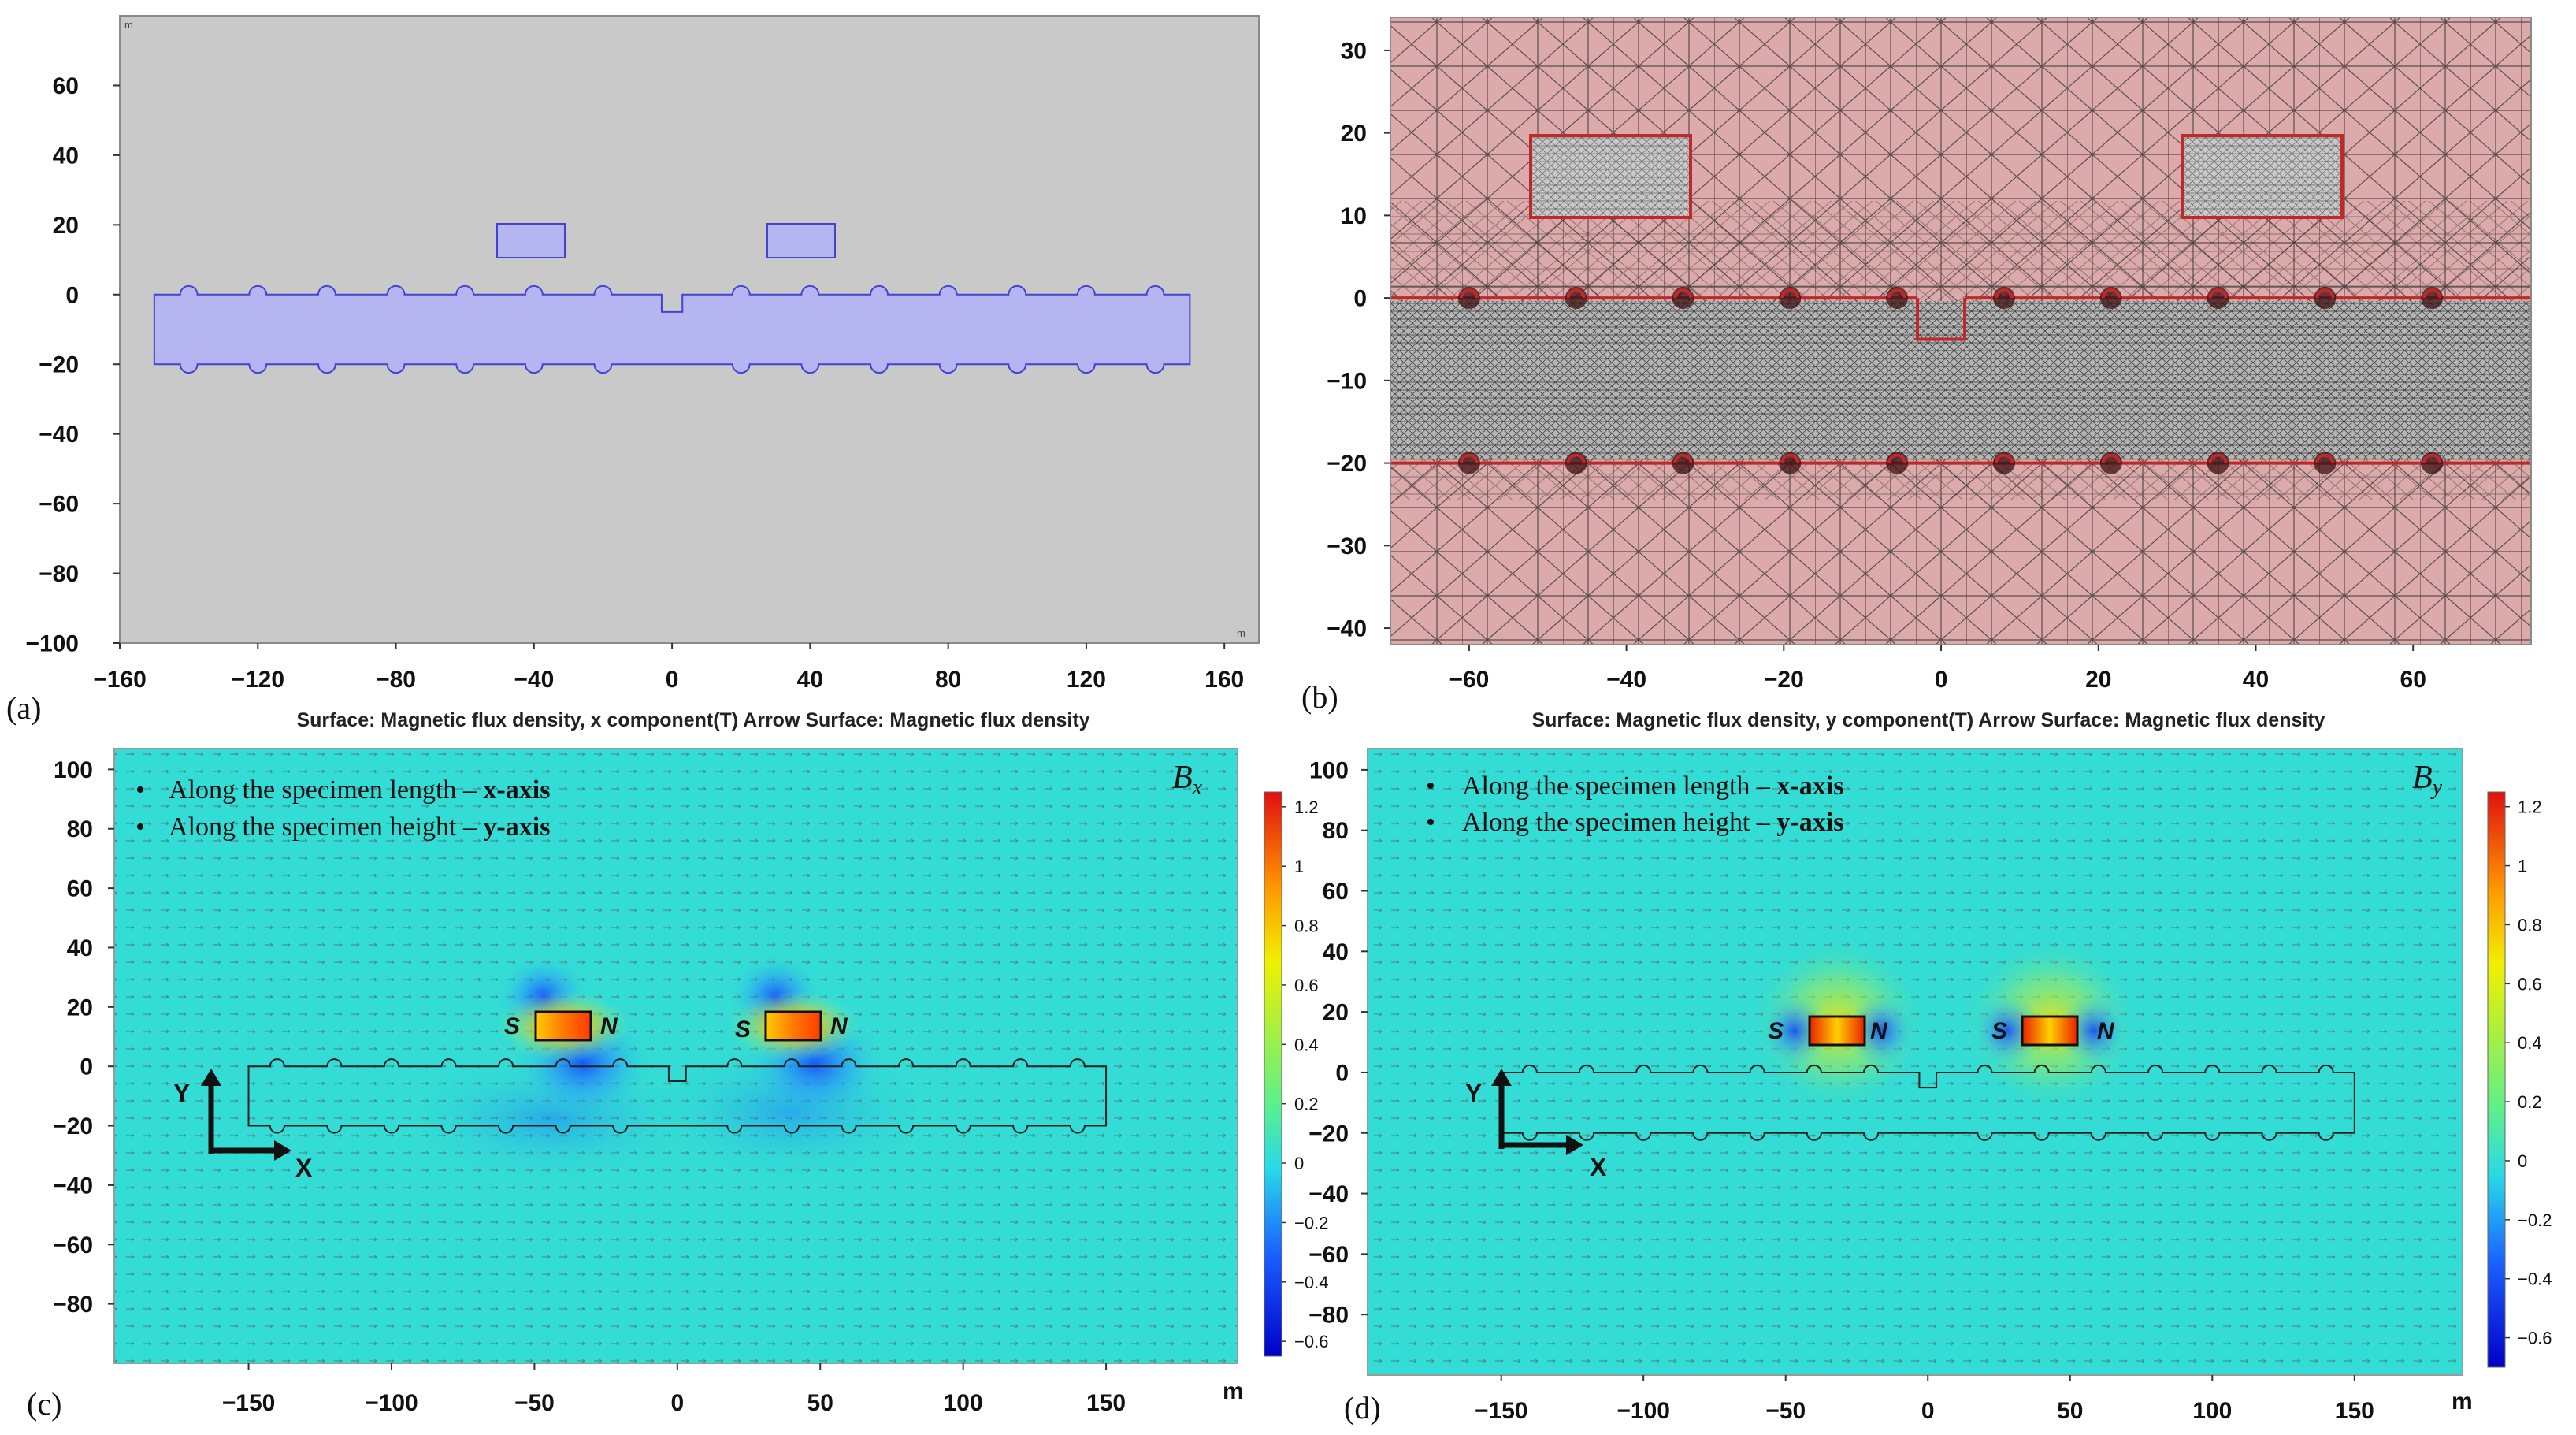  Describe the element at coordinates (1358, 340) in the screenshot. I see `panel-b-y-ticks: 30 20 10 0 −10 −20 −30 −40` at that location.